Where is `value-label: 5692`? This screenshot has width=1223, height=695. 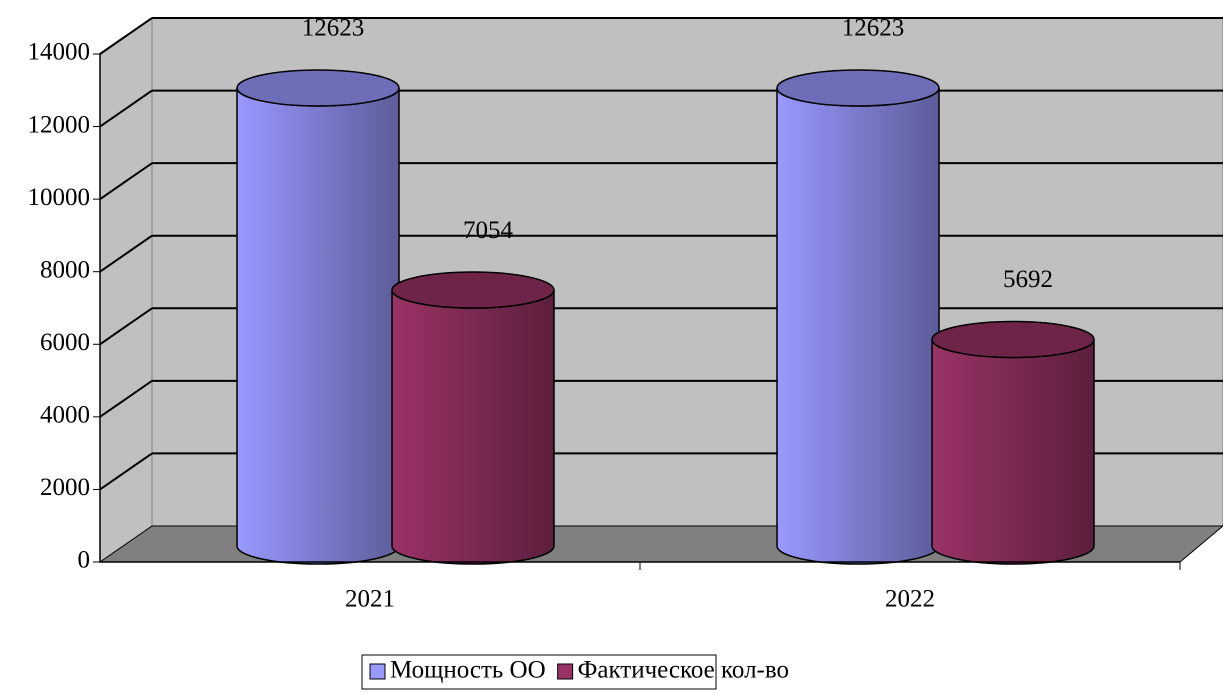 value-label: 5692 is located at coordinates (1028, 279).